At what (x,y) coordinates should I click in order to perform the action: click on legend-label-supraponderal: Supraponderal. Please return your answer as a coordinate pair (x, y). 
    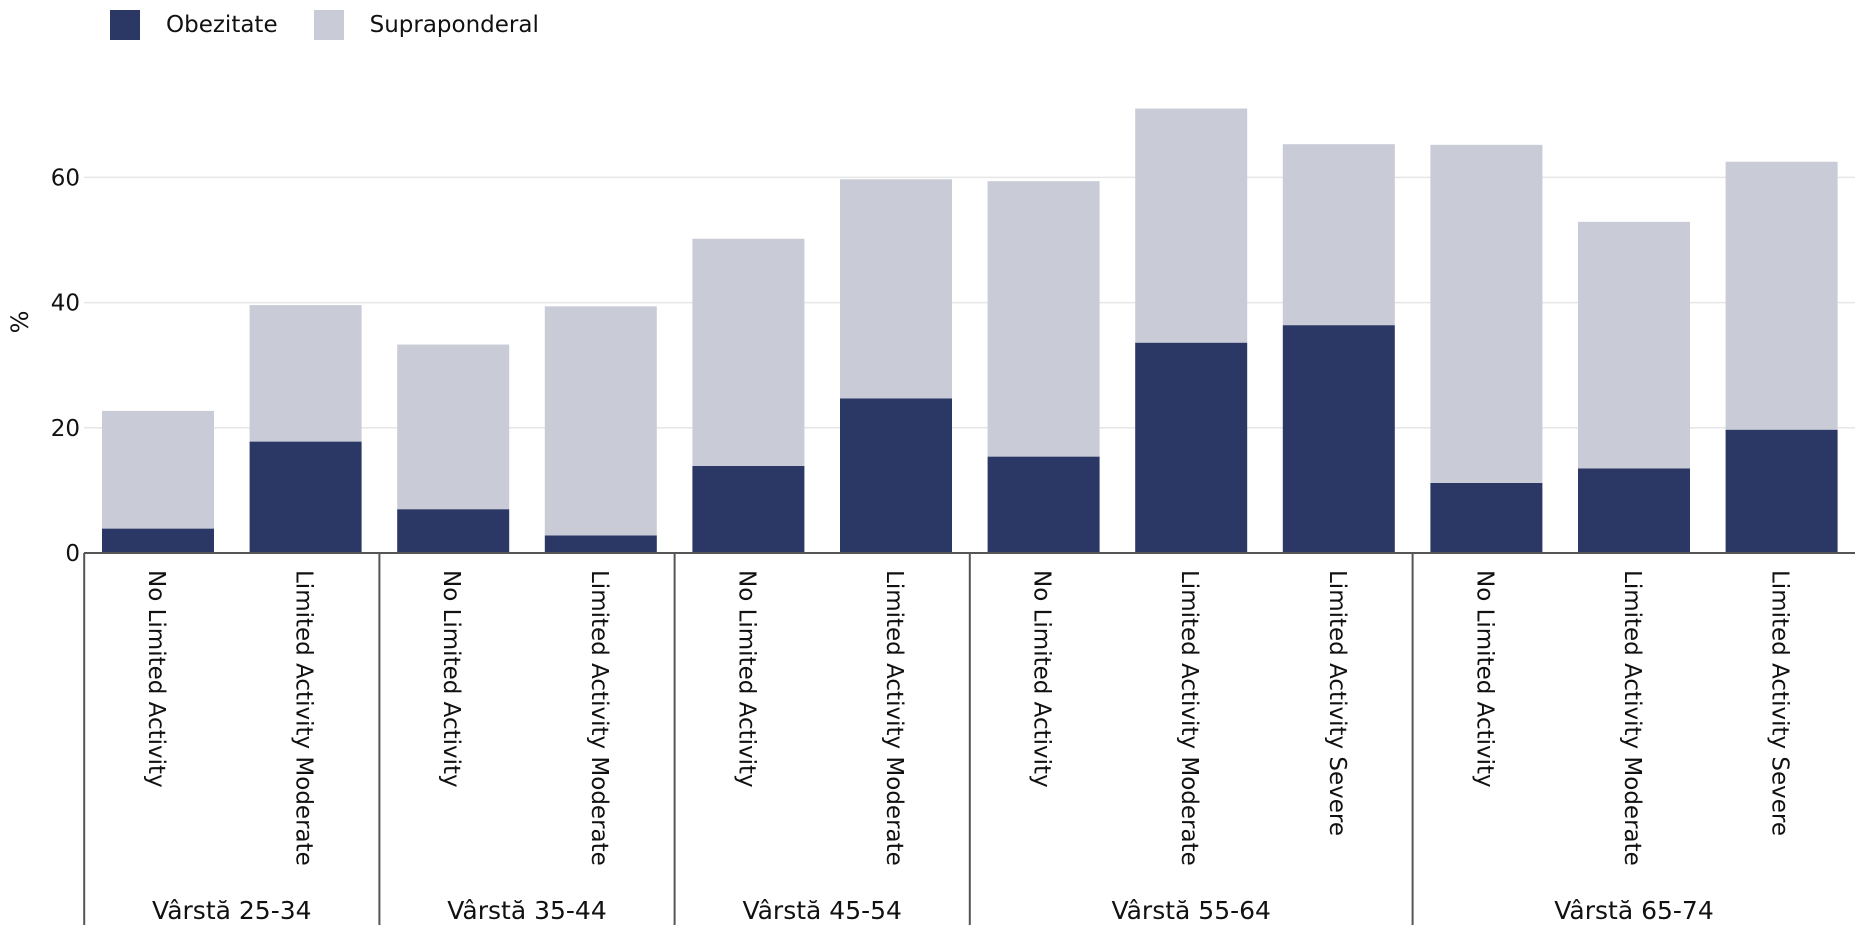
    Looking at the image, I should click on (454, 25).